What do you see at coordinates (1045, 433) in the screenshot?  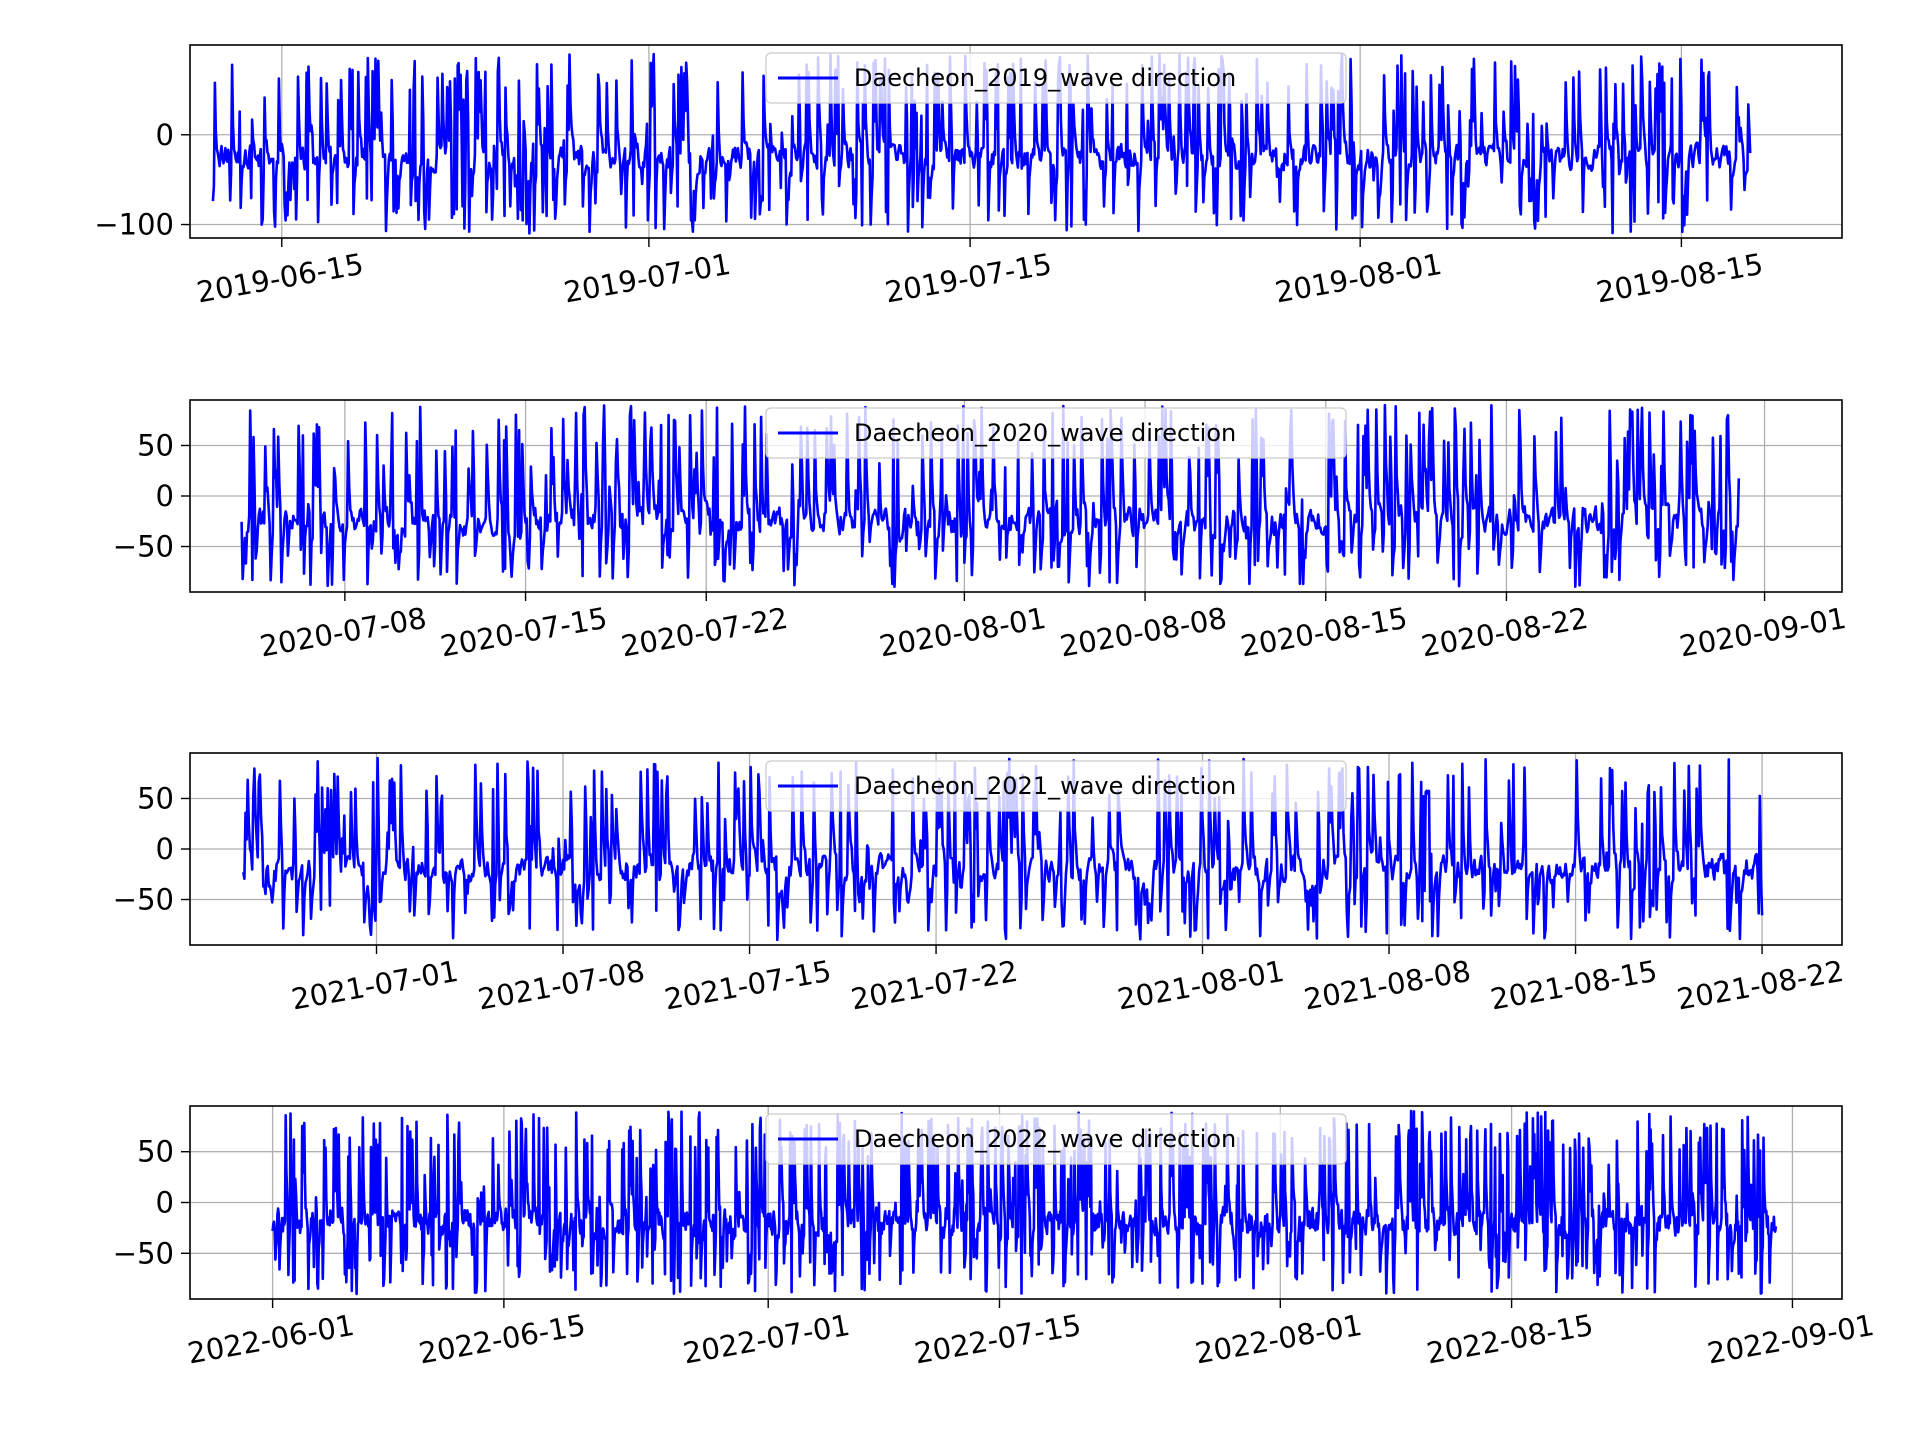 I see `legend-entry-label: Daecheon_2020_wave direction` at bounding box center [1045, 433].